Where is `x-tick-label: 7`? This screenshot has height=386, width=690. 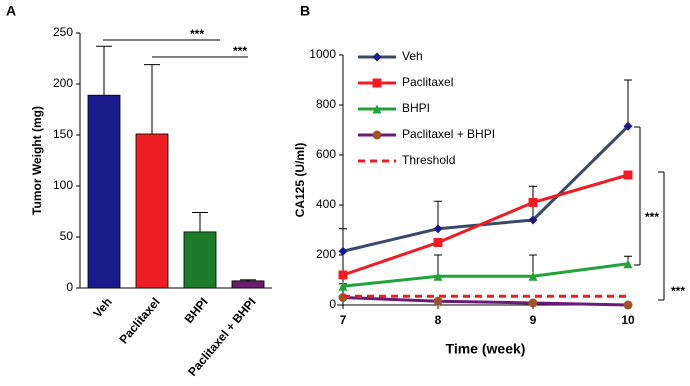 x-tick-label: 7 is located at coordinates (343, 320).